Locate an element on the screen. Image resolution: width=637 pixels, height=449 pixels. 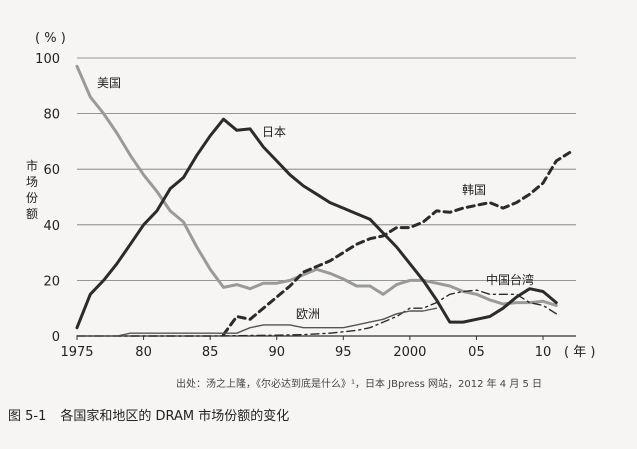
y-axis-label-char: 份 is located at coordinates (32, 198).